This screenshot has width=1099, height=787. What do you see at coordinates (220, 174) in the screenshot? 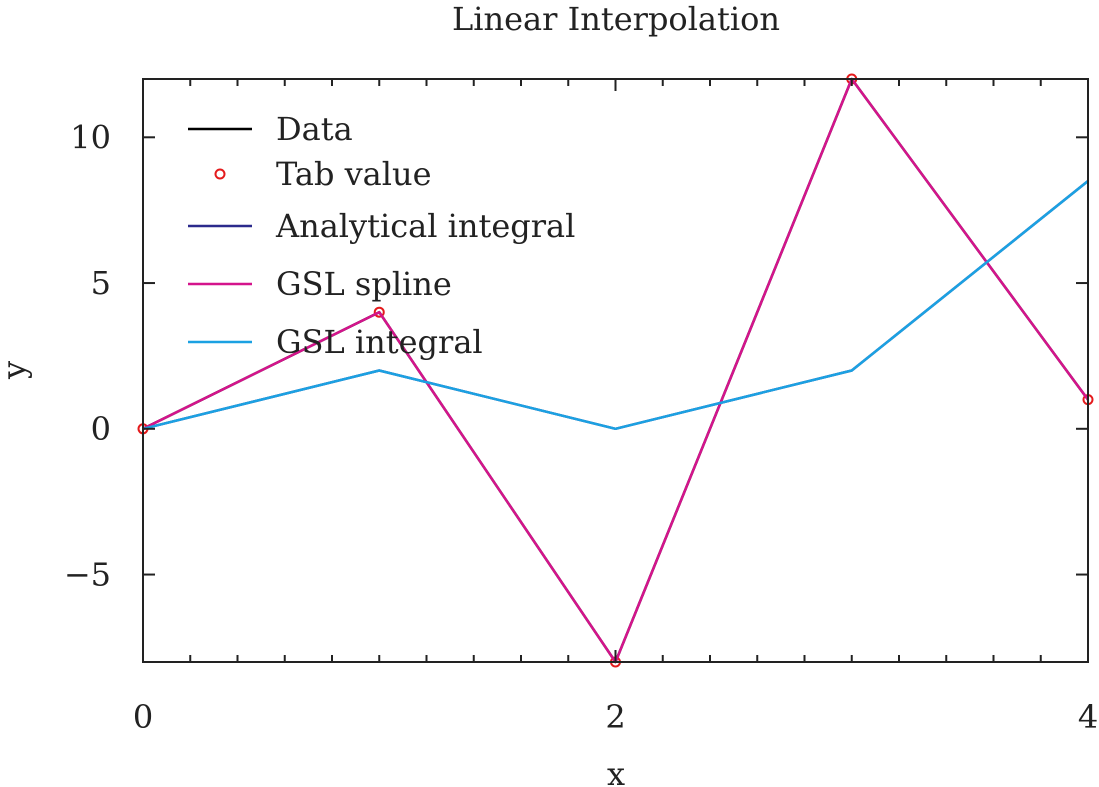
I see `legend-swatch-tab-value` at bounding box center [220, 174].